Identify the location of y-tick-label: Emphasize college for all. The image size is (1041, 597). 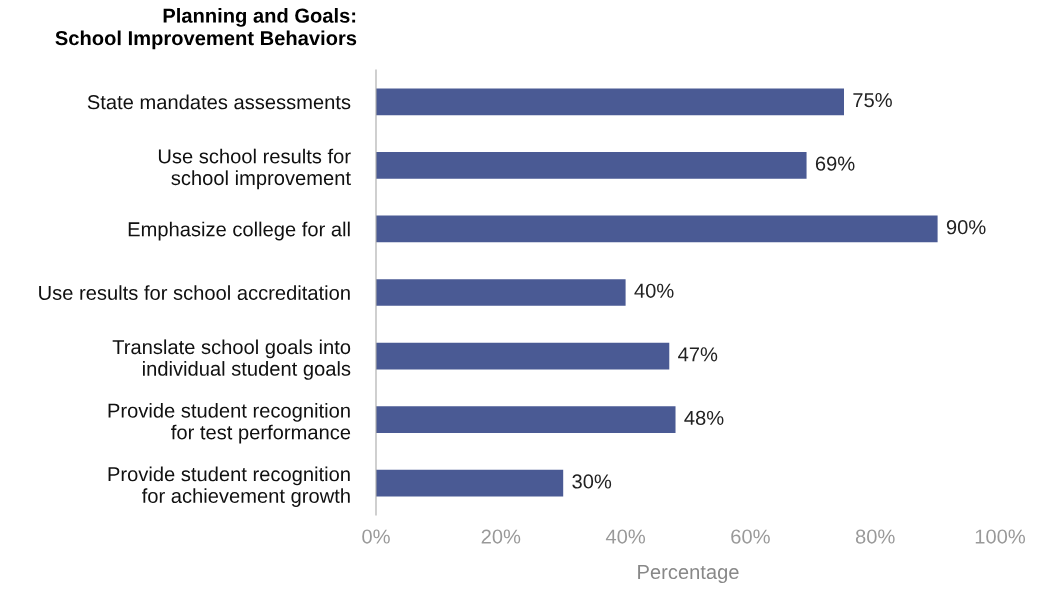
(239, 231).